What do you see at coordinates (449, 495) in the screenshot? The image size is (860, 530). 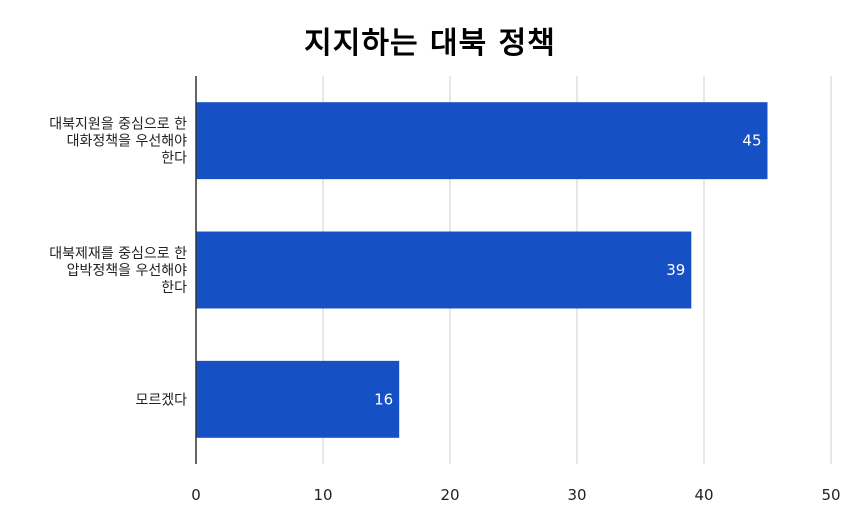 I see `x-tick-label: 20` at bounding box center [449, 495].